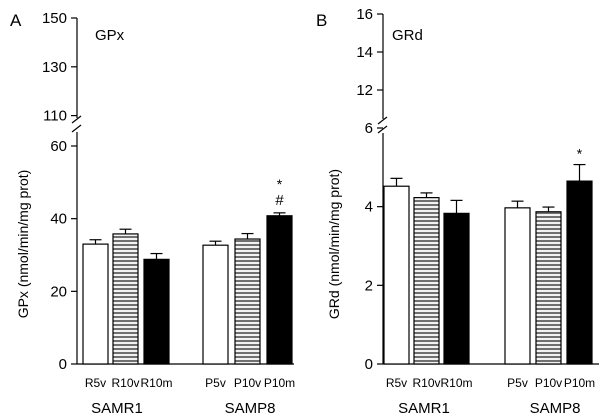 This screenshot has height=419, width=609. Describe the element at coordinates (580, 154) in the screenshot. I see `panel-b-annotation-star-P10m: *` at that location.